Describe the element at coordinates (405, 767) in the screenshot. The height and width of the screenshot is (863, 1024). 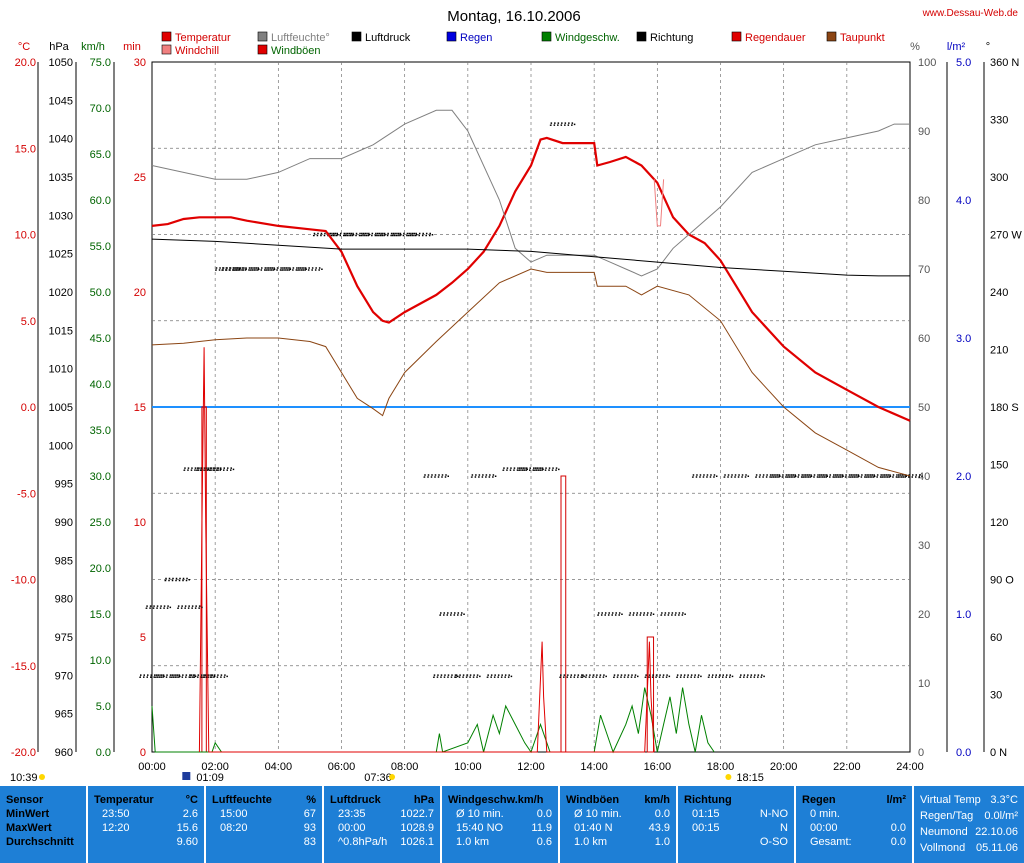
I see `x-tick-label: 08:00` at that location.